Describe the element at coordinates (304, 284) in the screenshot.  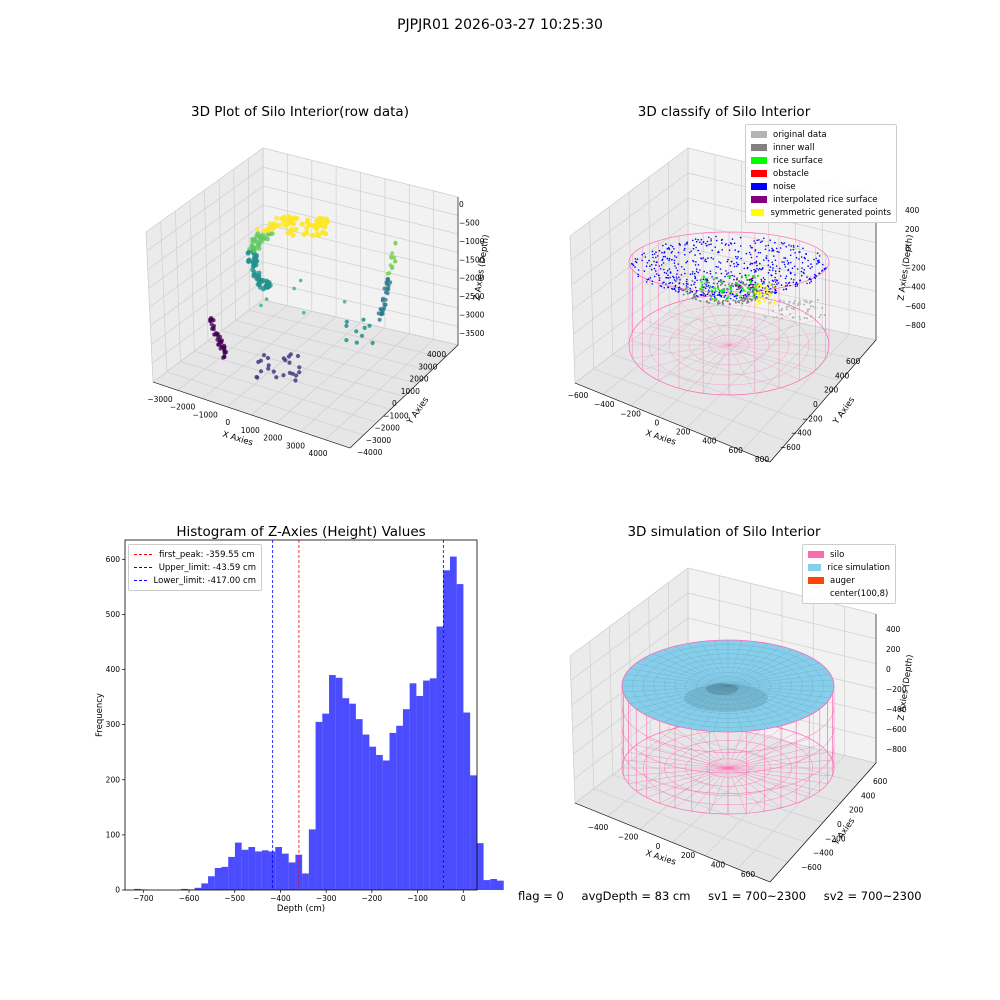
I see `raw-grid-z` at that location.